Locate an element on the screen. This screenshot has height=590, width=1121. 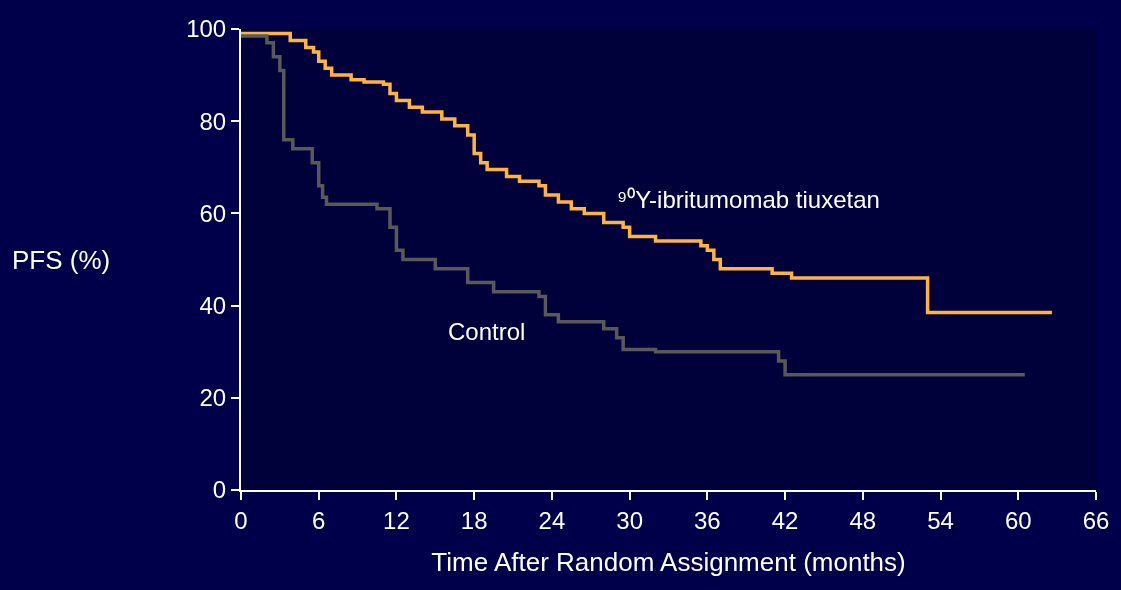
series-label: ⁹⁰Y-ibritumomab tiuxetan is located at coordinates (748, 199).